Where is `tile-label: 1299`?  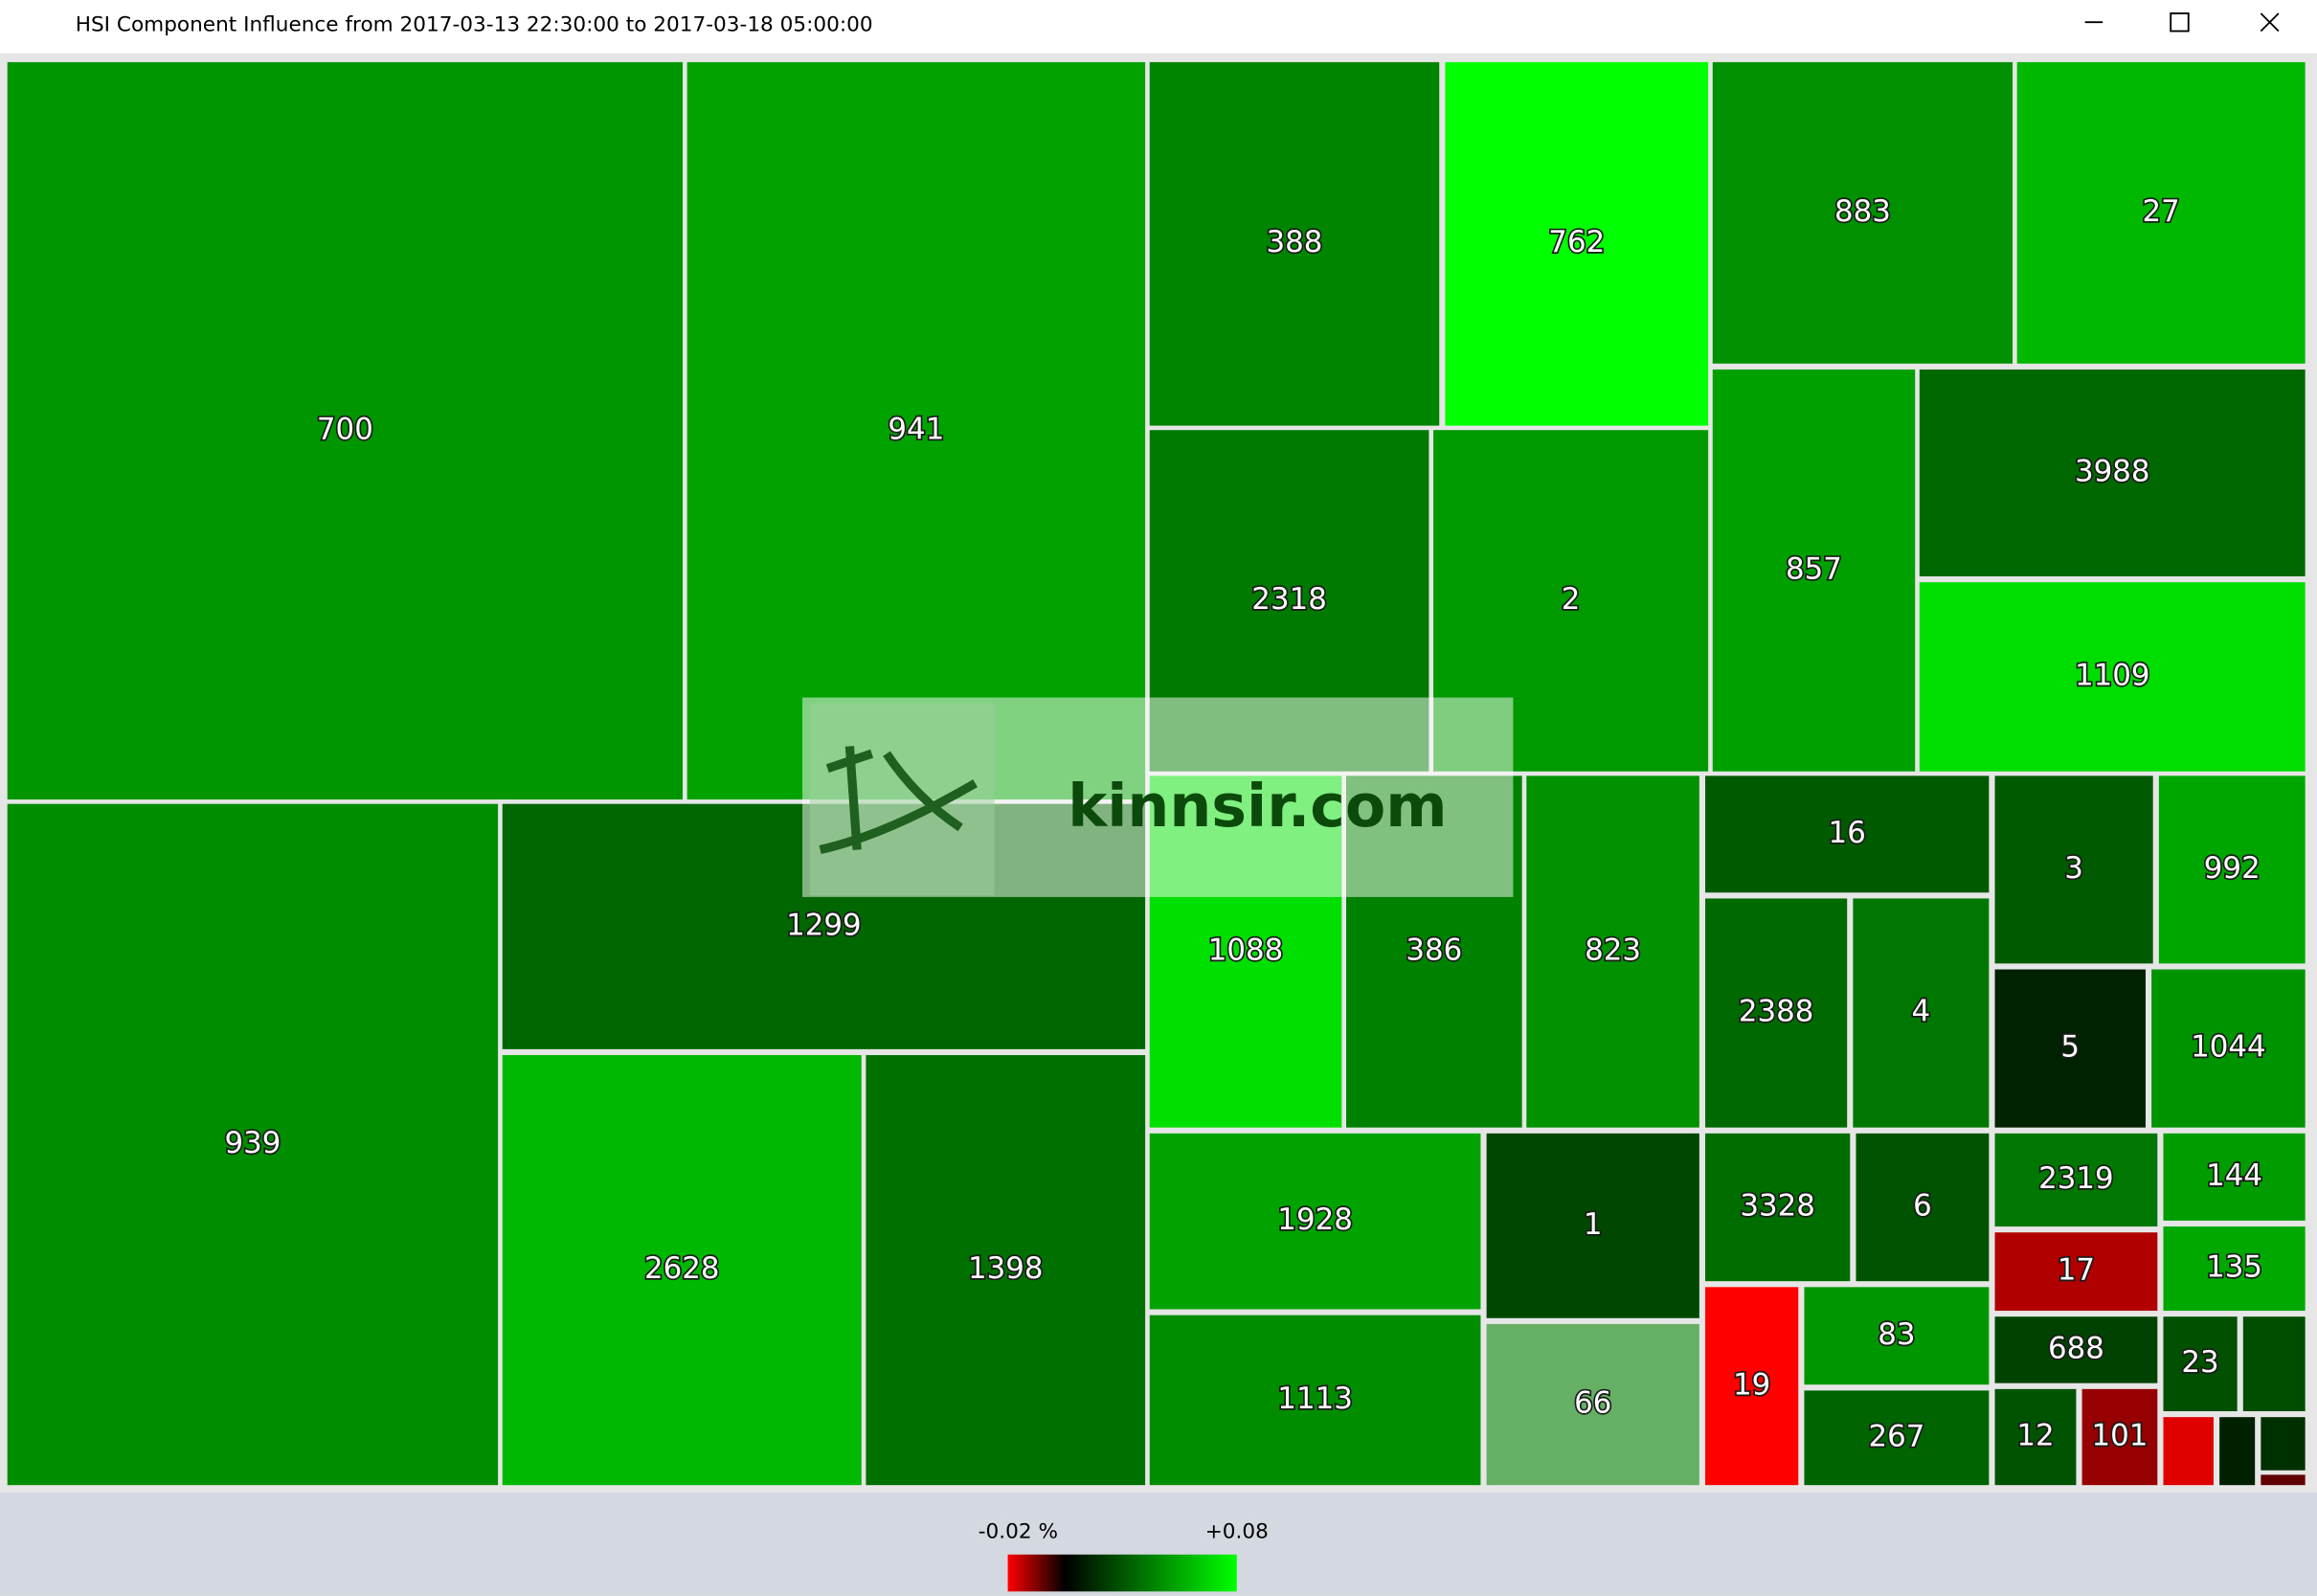 tile-label: 1299 is located at coordinates (824, 925).